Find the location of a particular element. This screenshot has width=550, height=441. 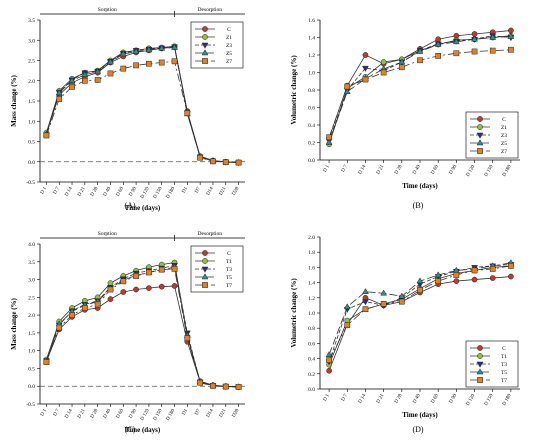

panel-caption: (B) is located at coordinates (418, 205).